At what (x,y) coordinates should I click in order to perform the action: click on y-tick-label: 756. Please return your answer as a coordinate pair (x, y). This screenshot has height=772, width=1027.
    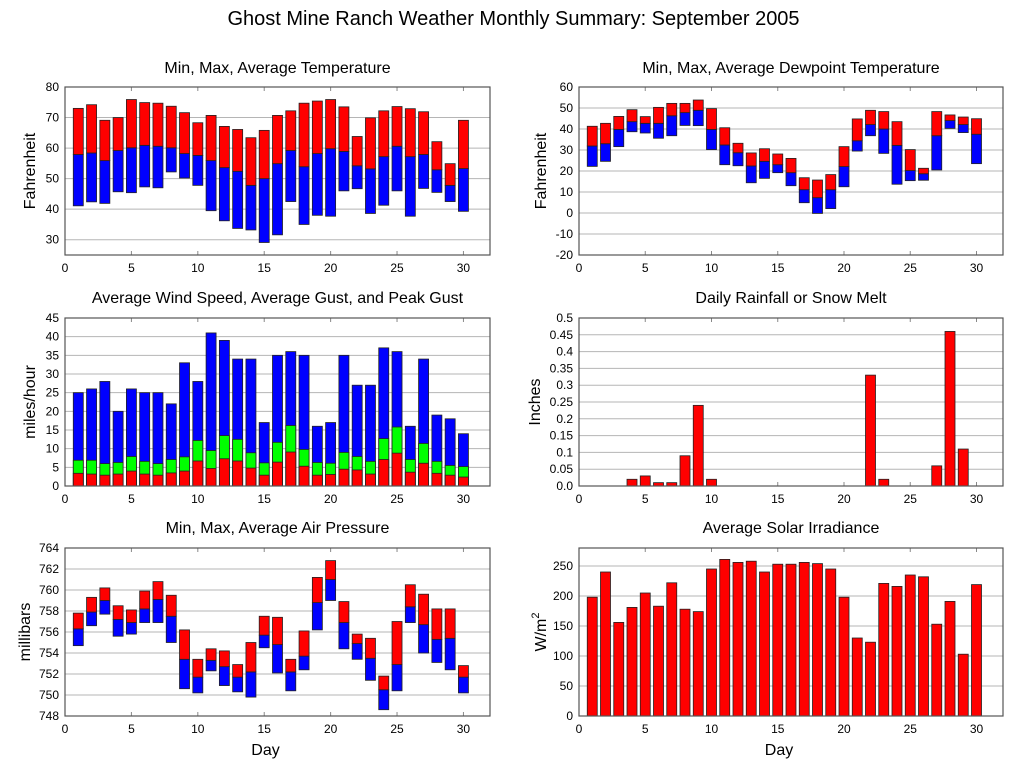
    Looking at the image, I should click on (49, 632).